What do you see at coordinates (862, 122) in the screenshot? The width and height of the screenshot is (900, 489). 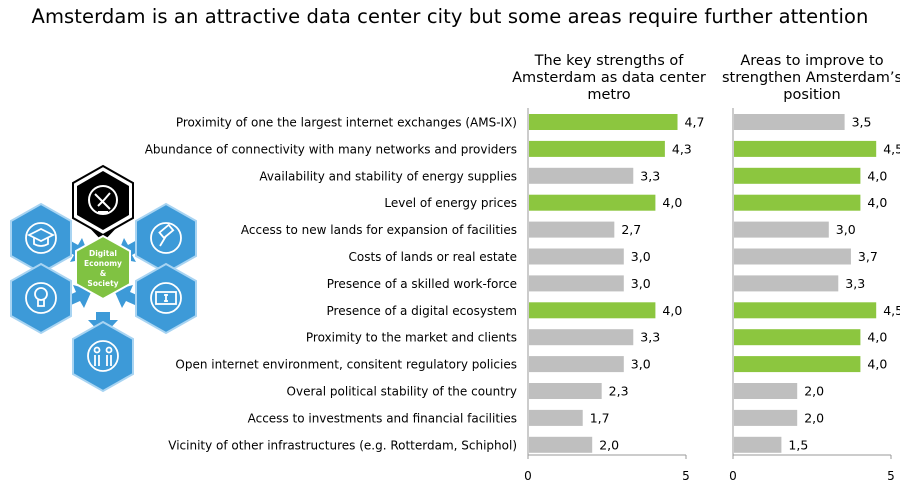 I see `bar-value-label: 3,5` at bounding box center [862, 122].